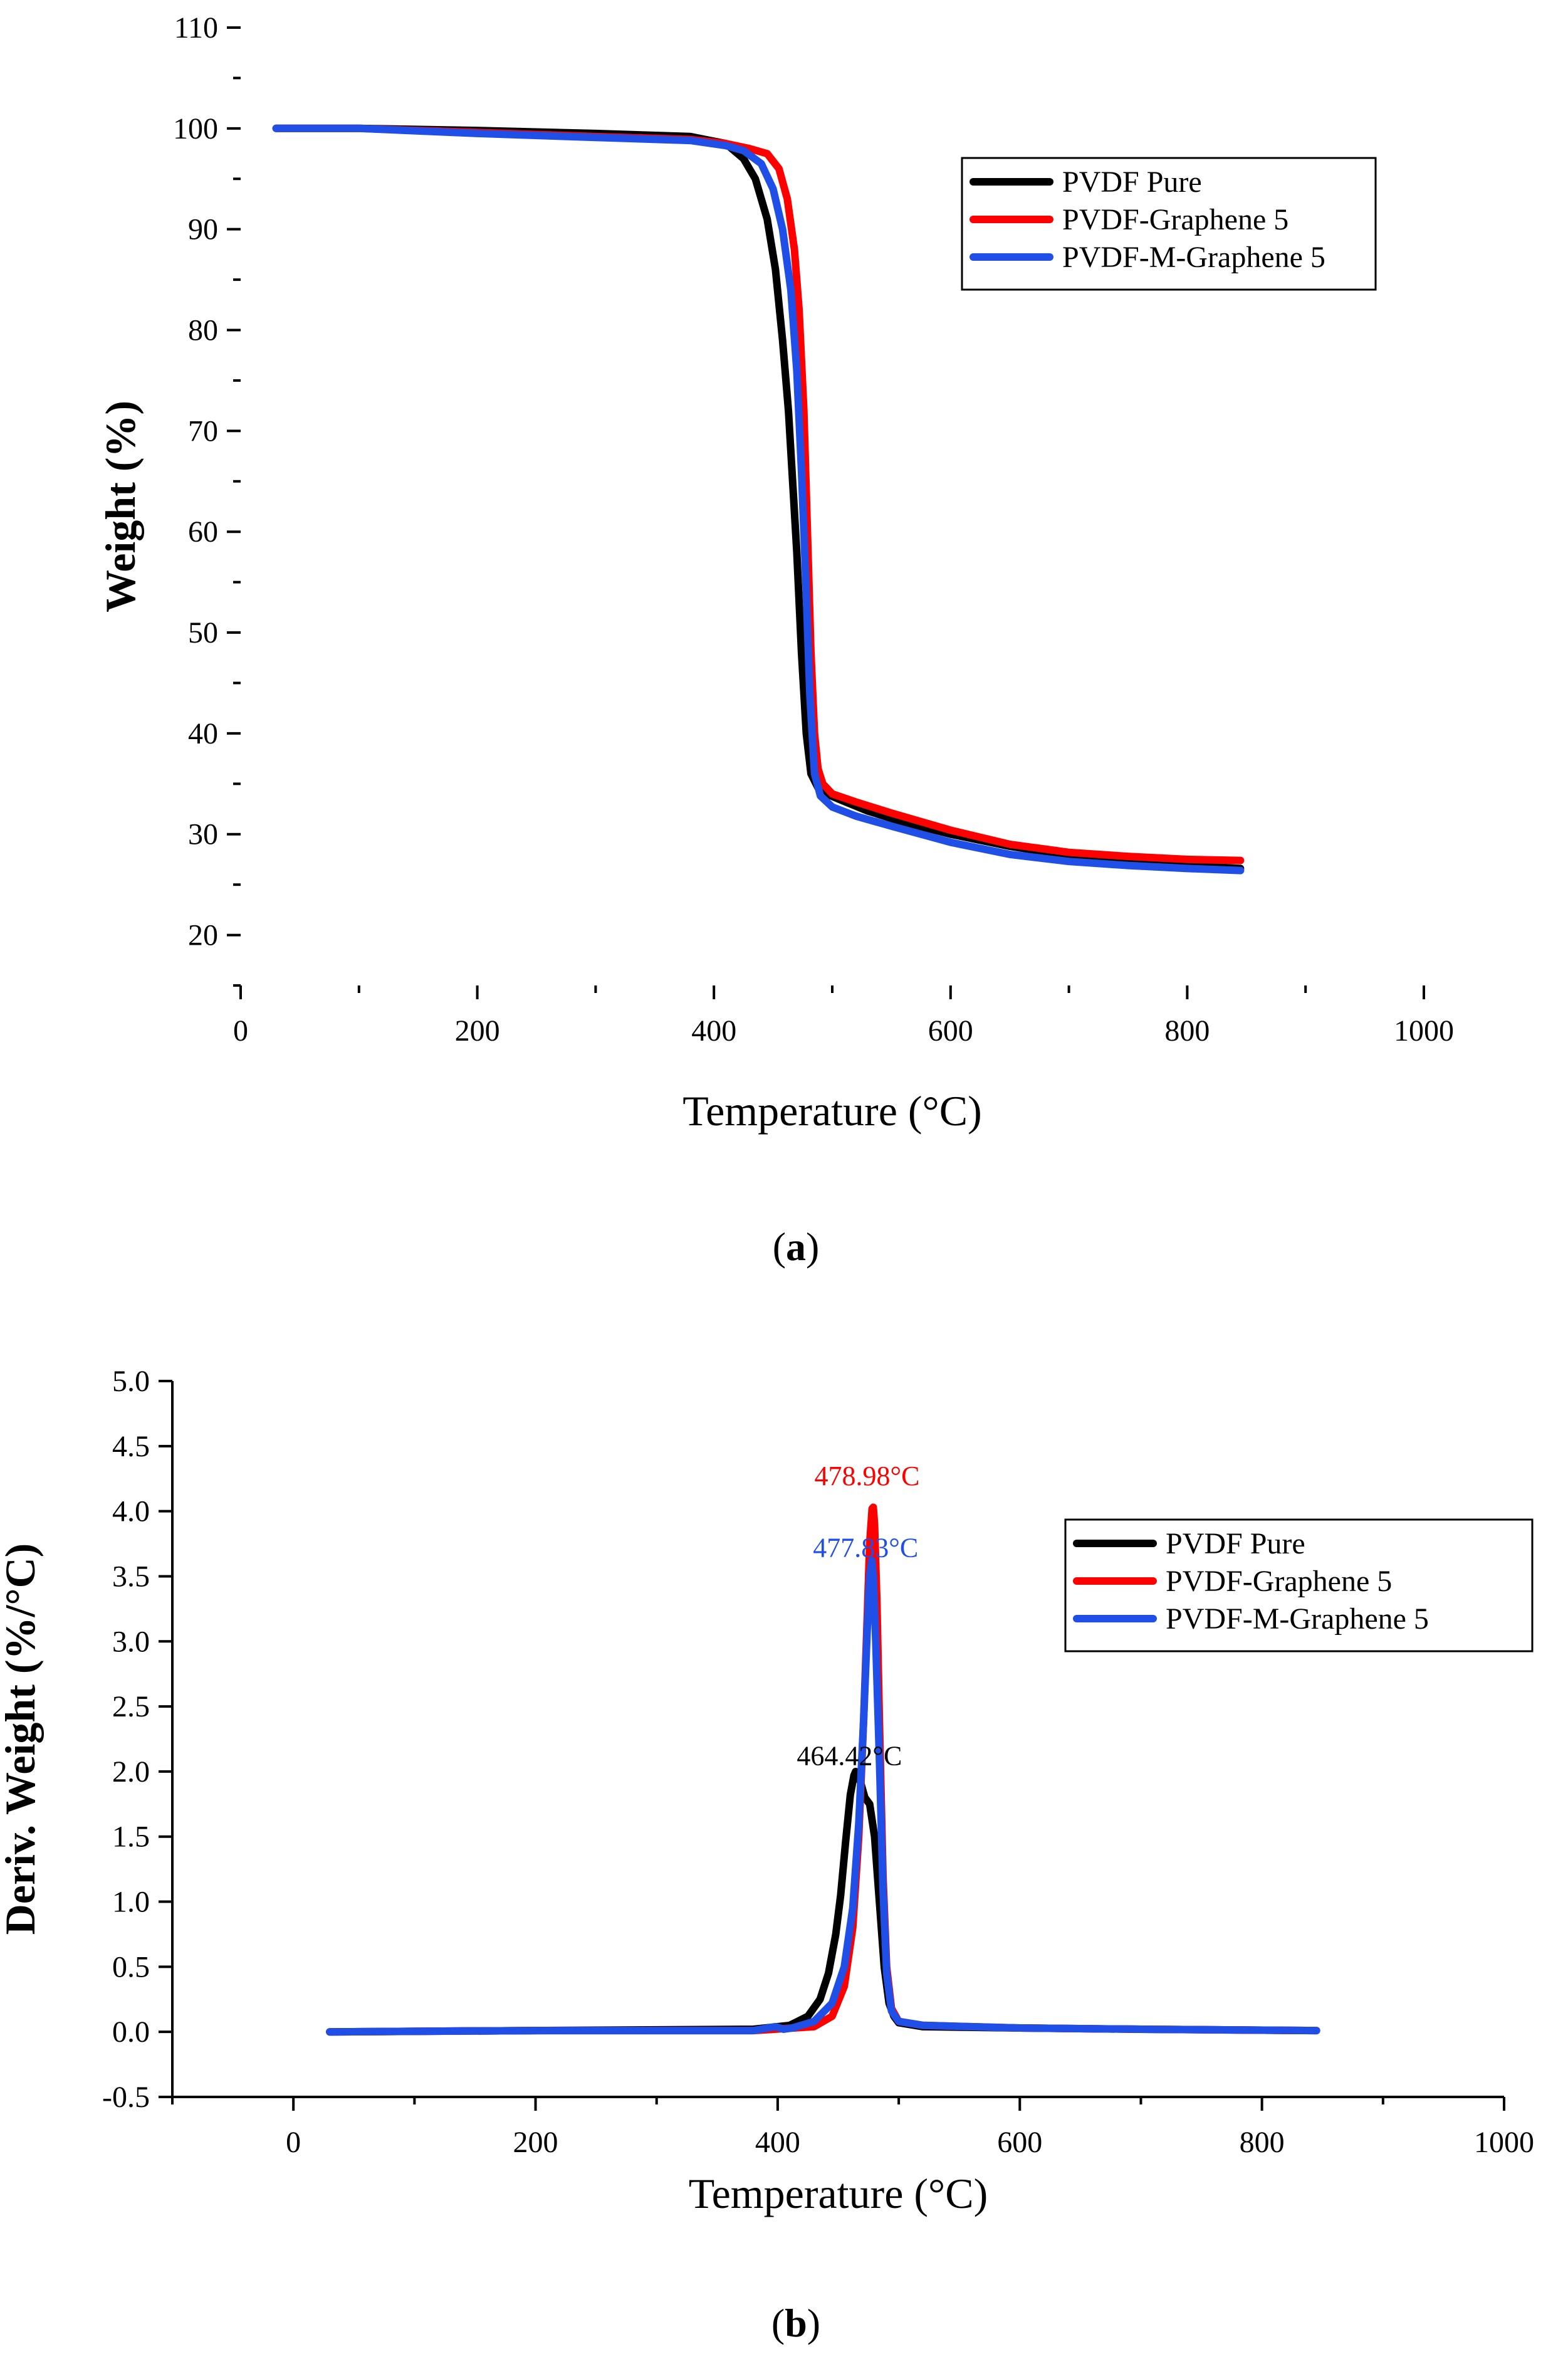  What do you see at coordinates (858, 1616) in the screenshot?
I see `chart-b-annotations: 478.98°C 477.83°C 464.42°C` at bounding box center [858, 1616].